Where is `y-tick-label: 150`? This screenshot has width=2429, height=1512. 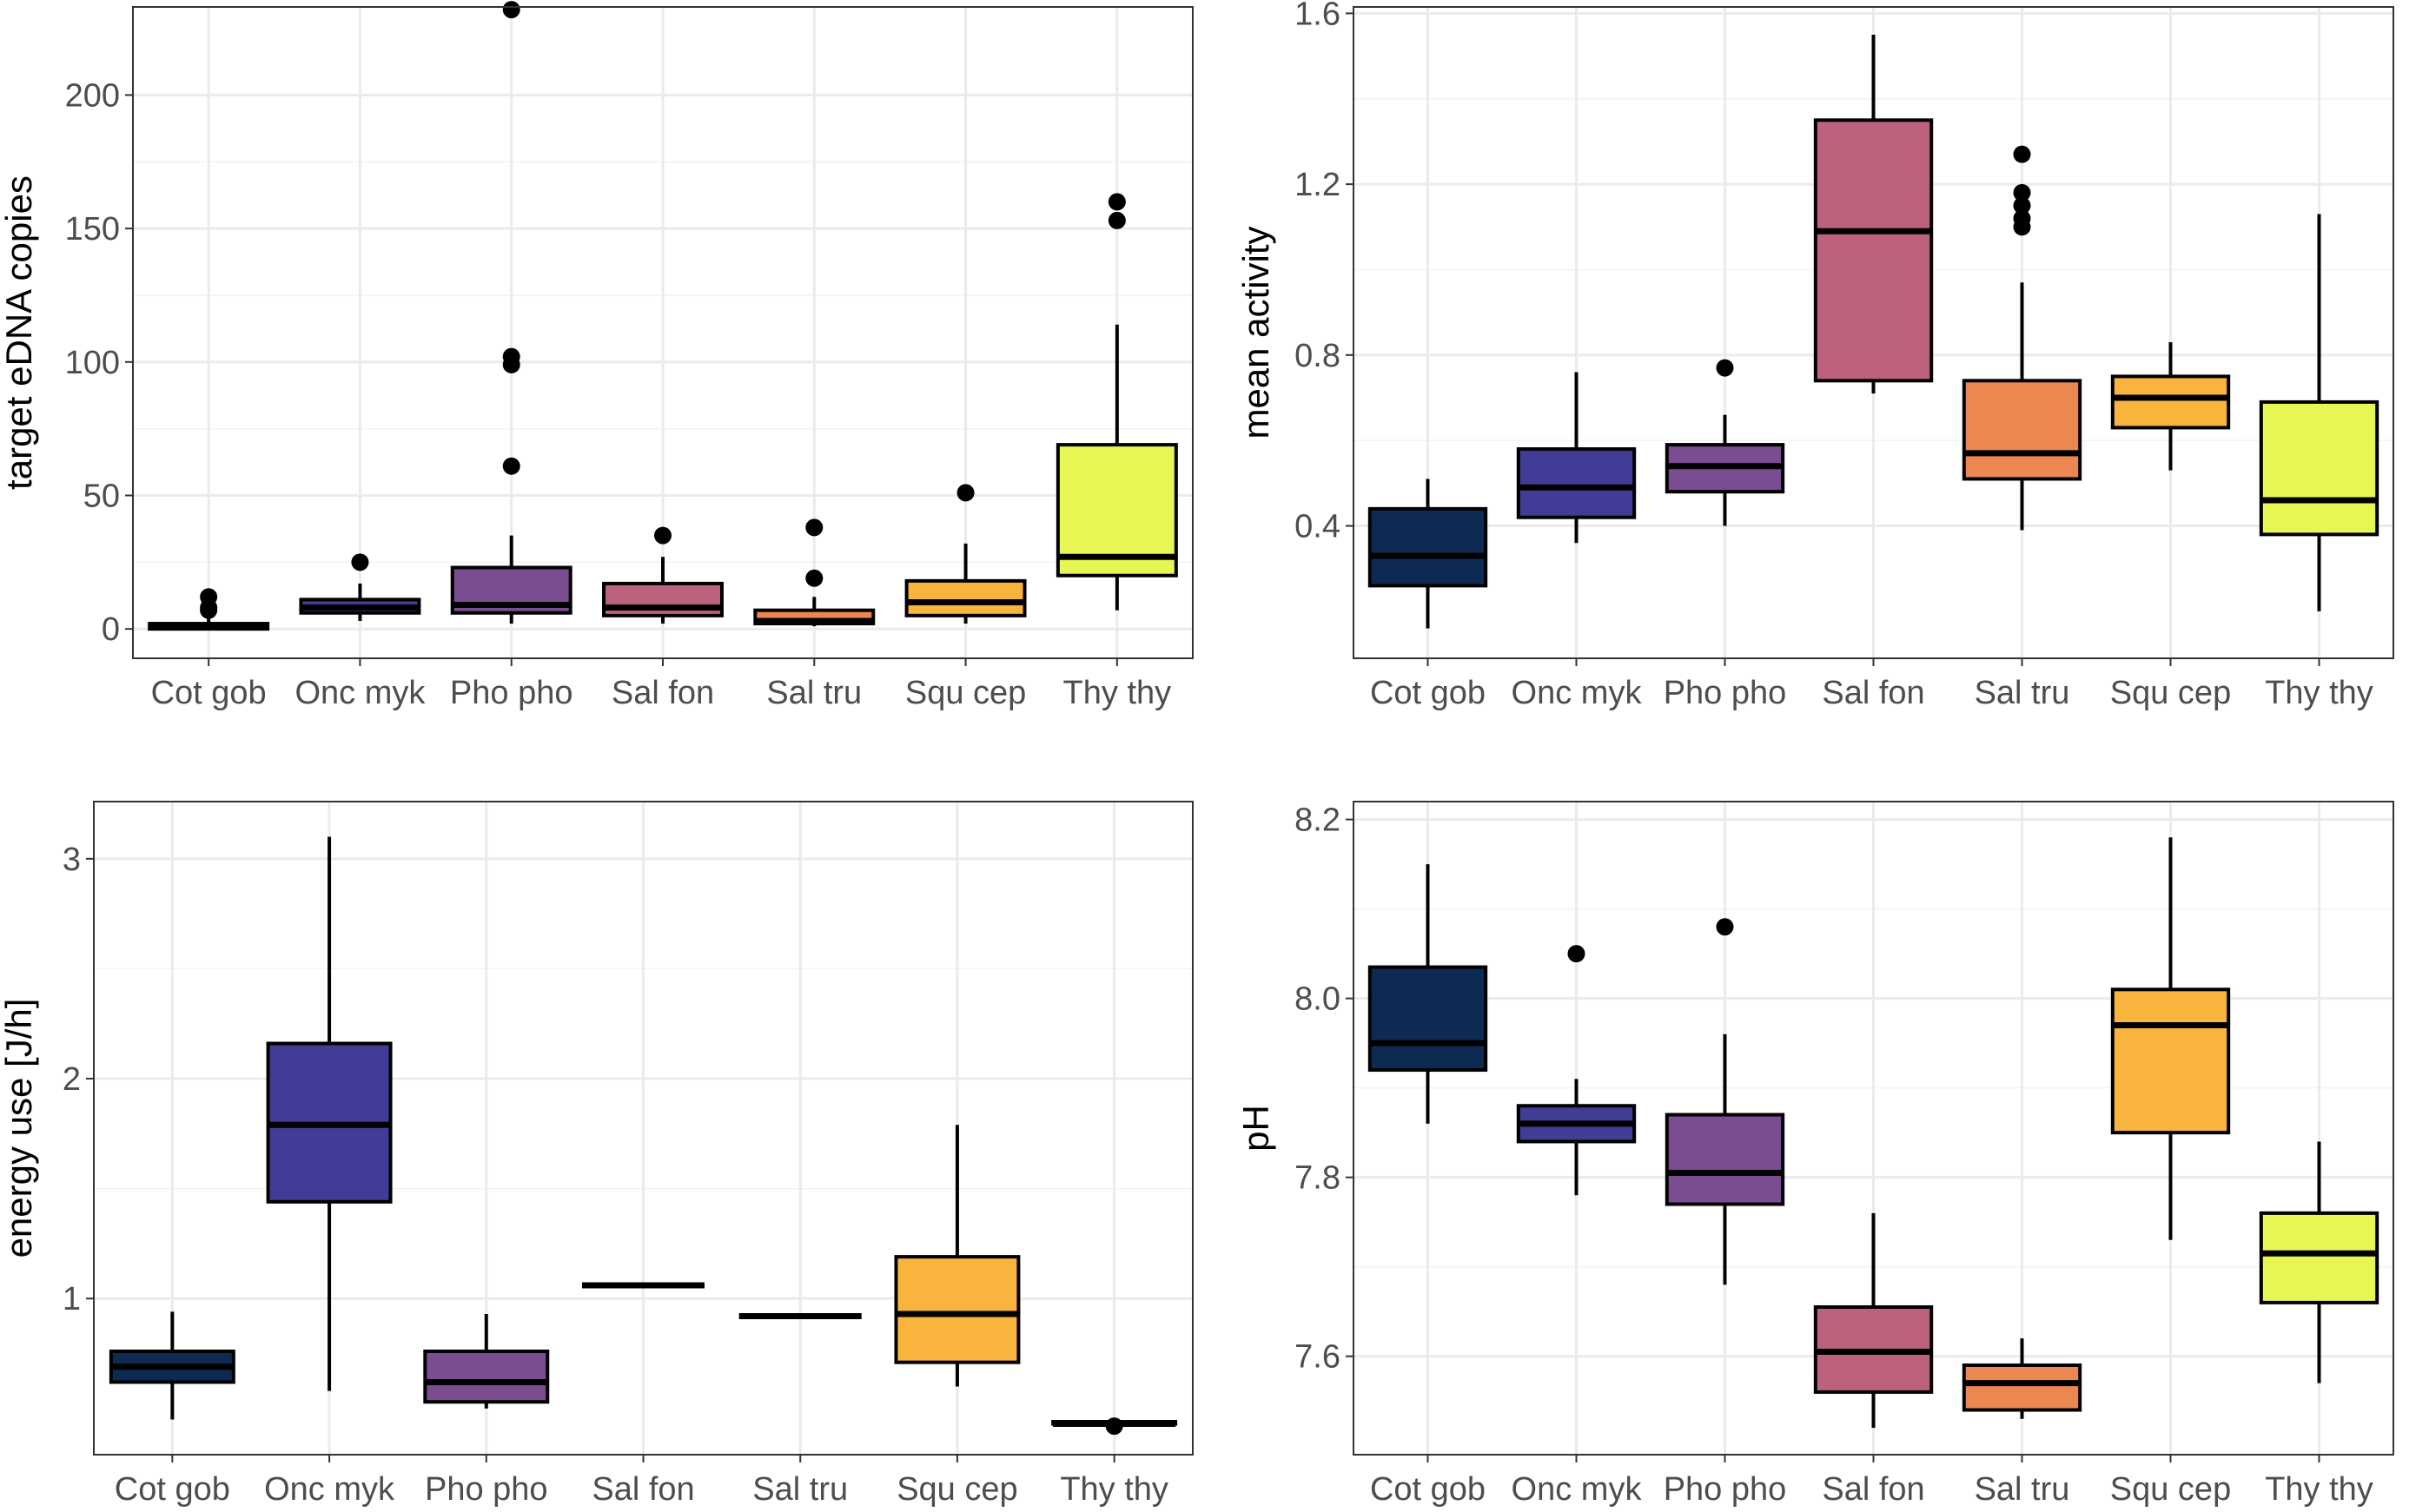
y-tick-label: 150 is located at coordinates (92, 230).